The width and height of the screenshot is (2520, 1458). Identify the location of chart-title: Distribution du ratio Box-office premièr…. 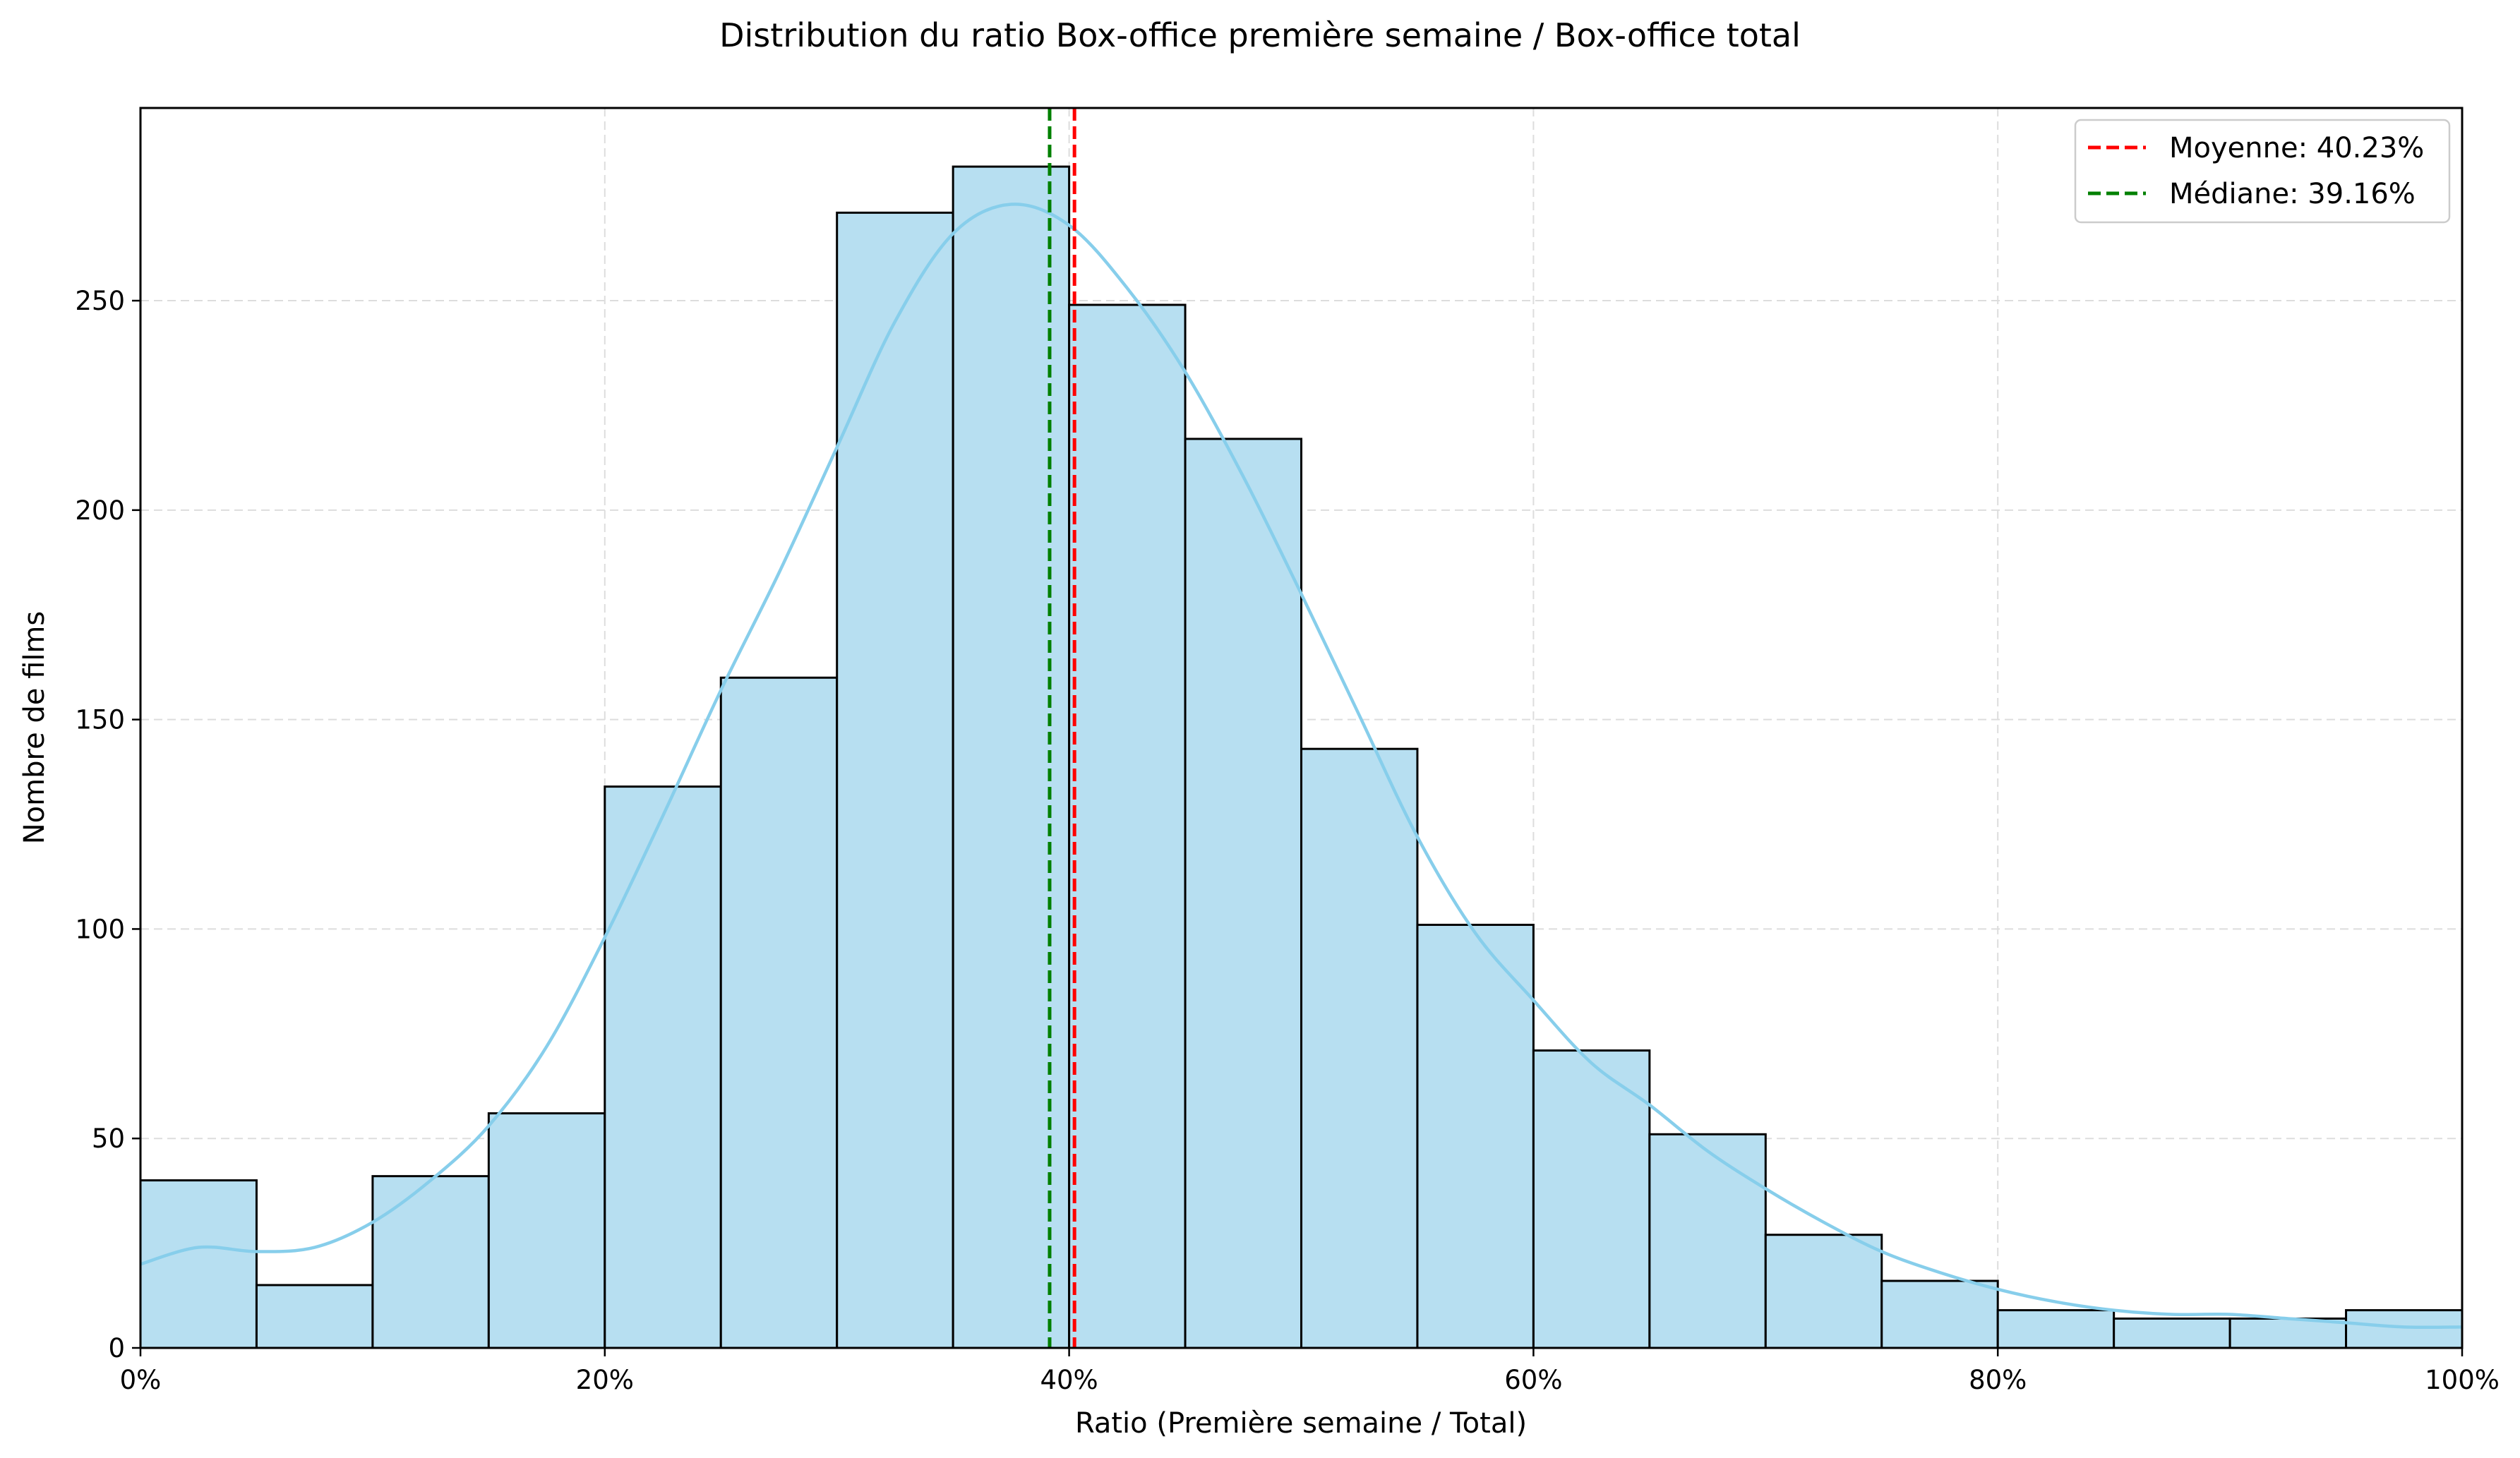
(1260, 35).